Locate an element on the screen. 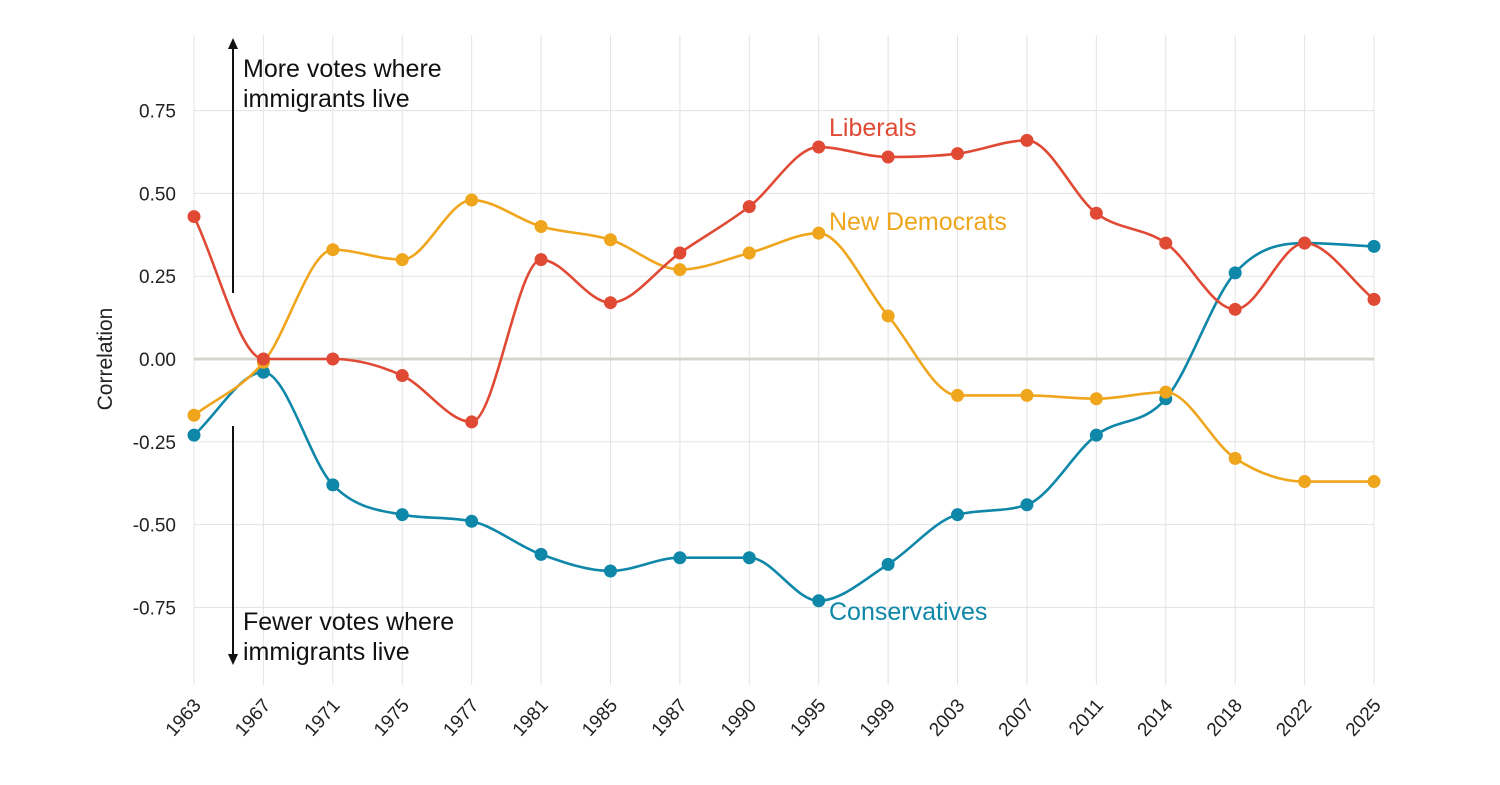  y-tick-label: -0.75 is located at coordinates (154, 608).